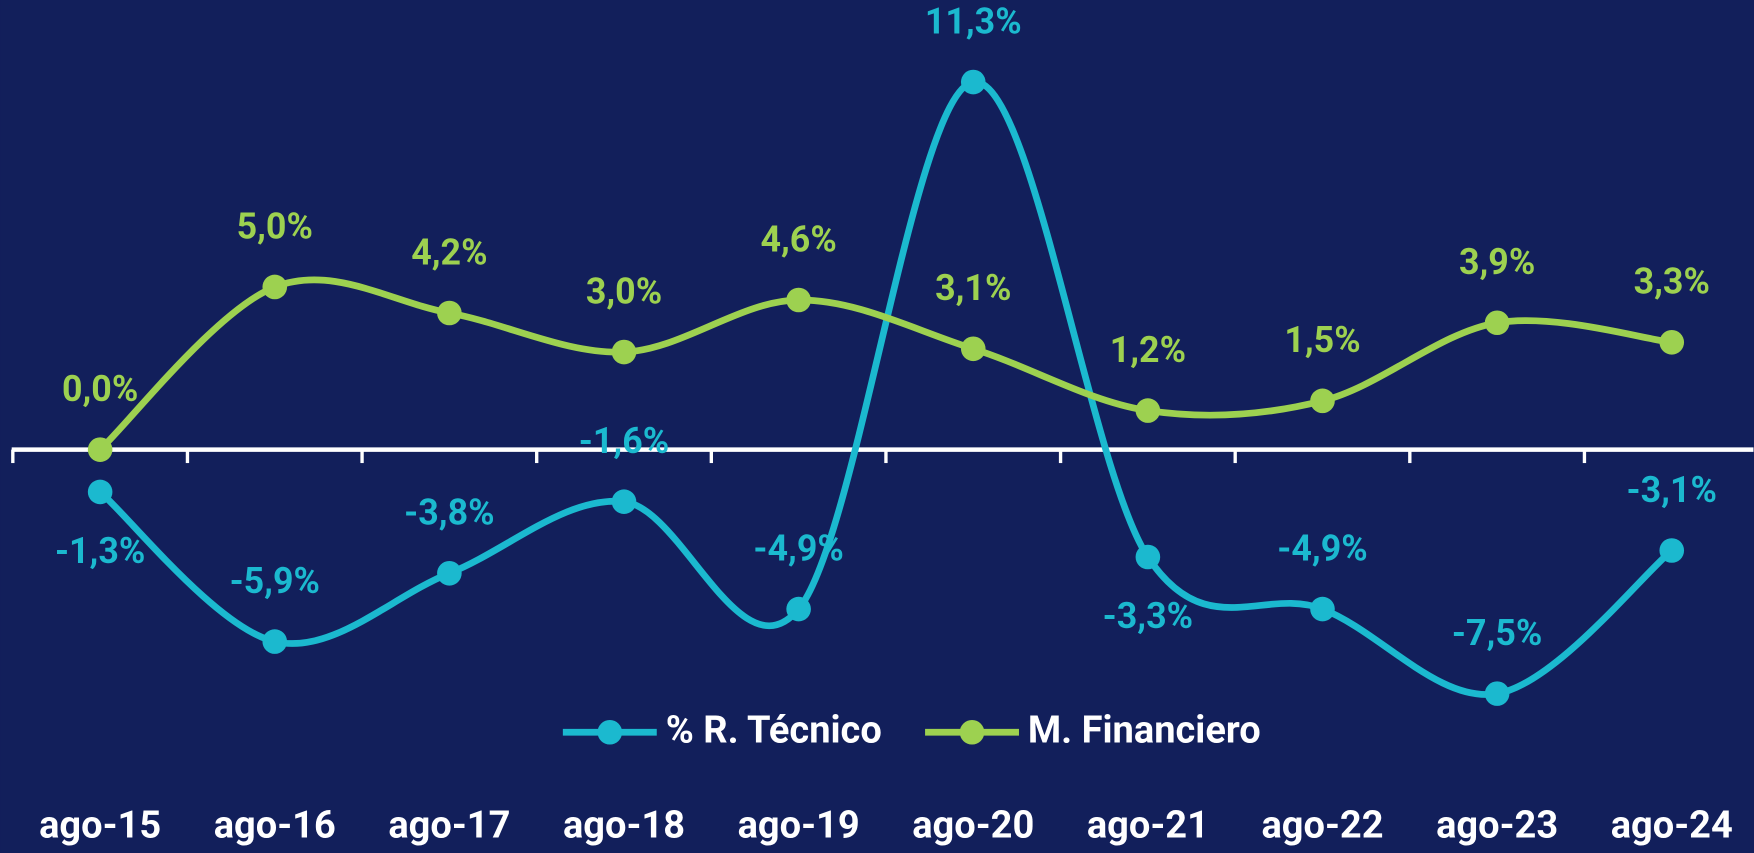 The width and height of the screenshot is (1754, 853). I want to click on data-label: 0,0%, so click(100, 389).